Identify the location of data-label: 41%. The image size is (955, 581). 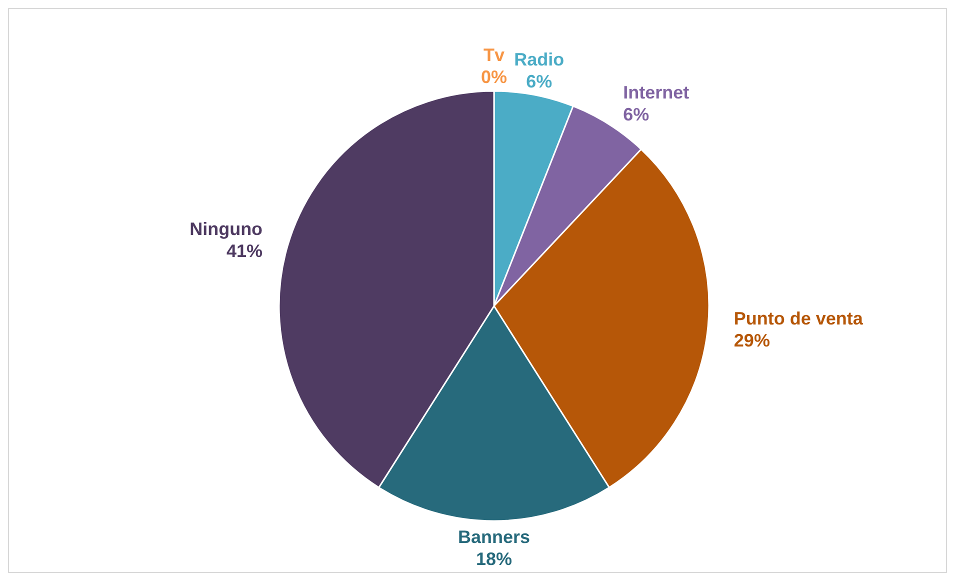
(244, 250).